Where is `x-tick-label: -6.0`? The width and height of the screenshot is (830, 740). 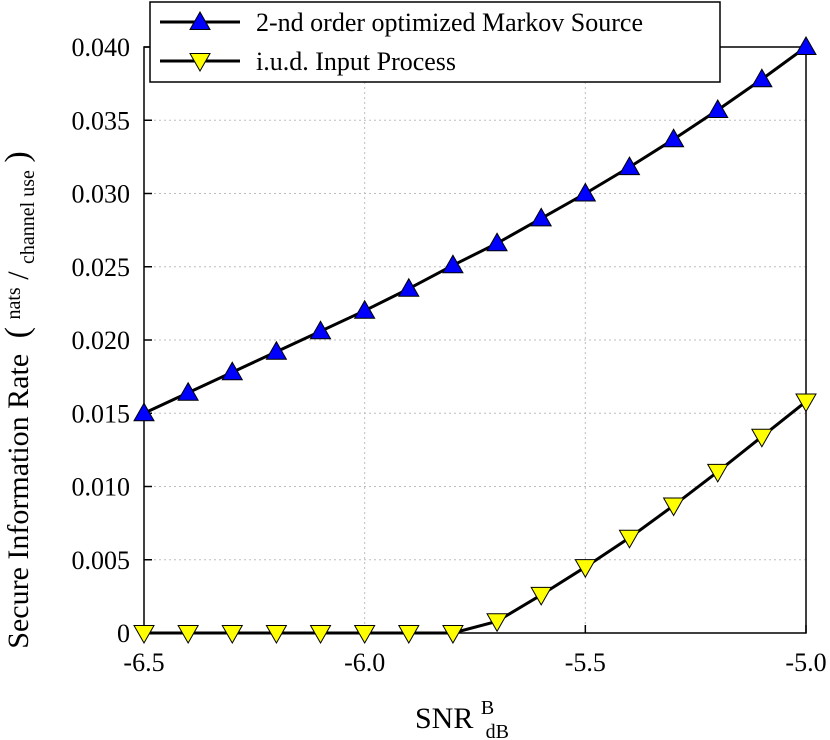
x-tick-label: -6.0 is located at coordinates (364, 662).